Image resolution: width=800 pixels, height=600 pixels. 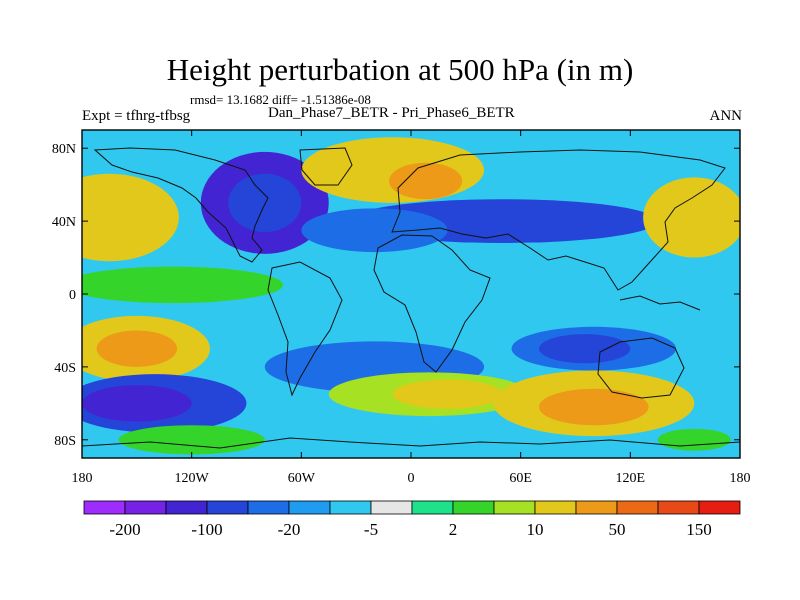 What do you see at coordinates (206, 529) in the screenshot?
I see `colorbar-label-1: -100` at bounding box center [206, 529].